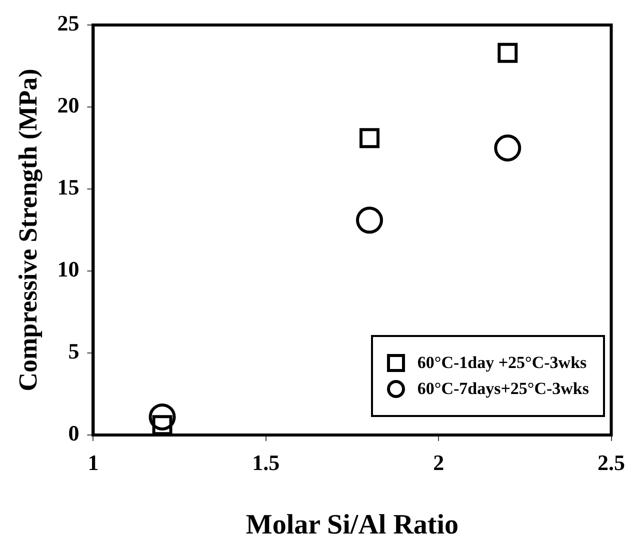 The width and height of the screenshot is (635, 557). Describe the element at coordinates (352, 524) in the screenshot. I see `x-axis-title: Molar Si/Al Ratio` at that location.